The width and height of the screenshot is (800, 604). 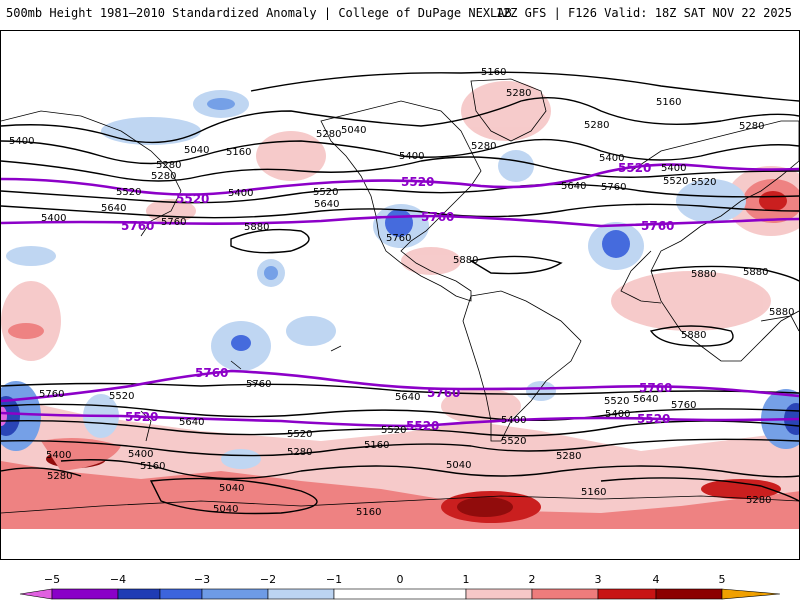 I want to click on colorbar-svg: −5 −4 −3 −2 −1 0 1 2 3 4 5, so click(x=400, y=586).